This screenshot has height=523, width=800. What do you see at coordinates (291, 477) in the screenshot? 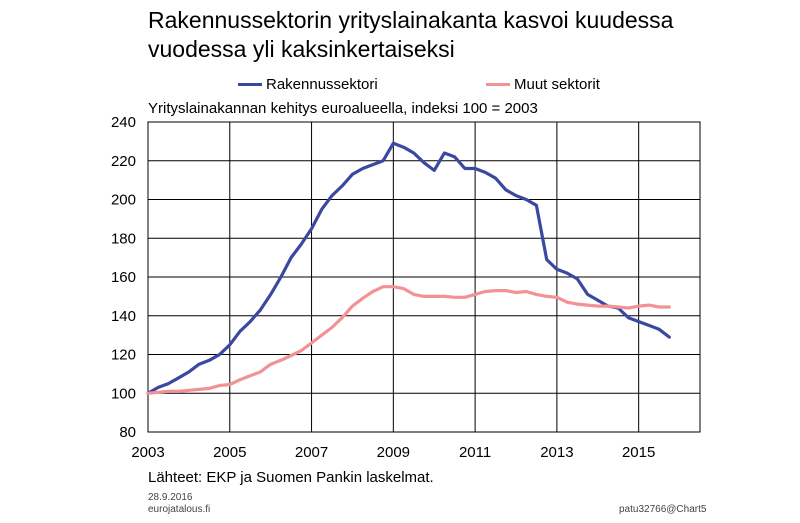
I see `source-note: Lähteet: EKP ja Suomen Pankin laskelmat.` at bounding box center [291, 477].